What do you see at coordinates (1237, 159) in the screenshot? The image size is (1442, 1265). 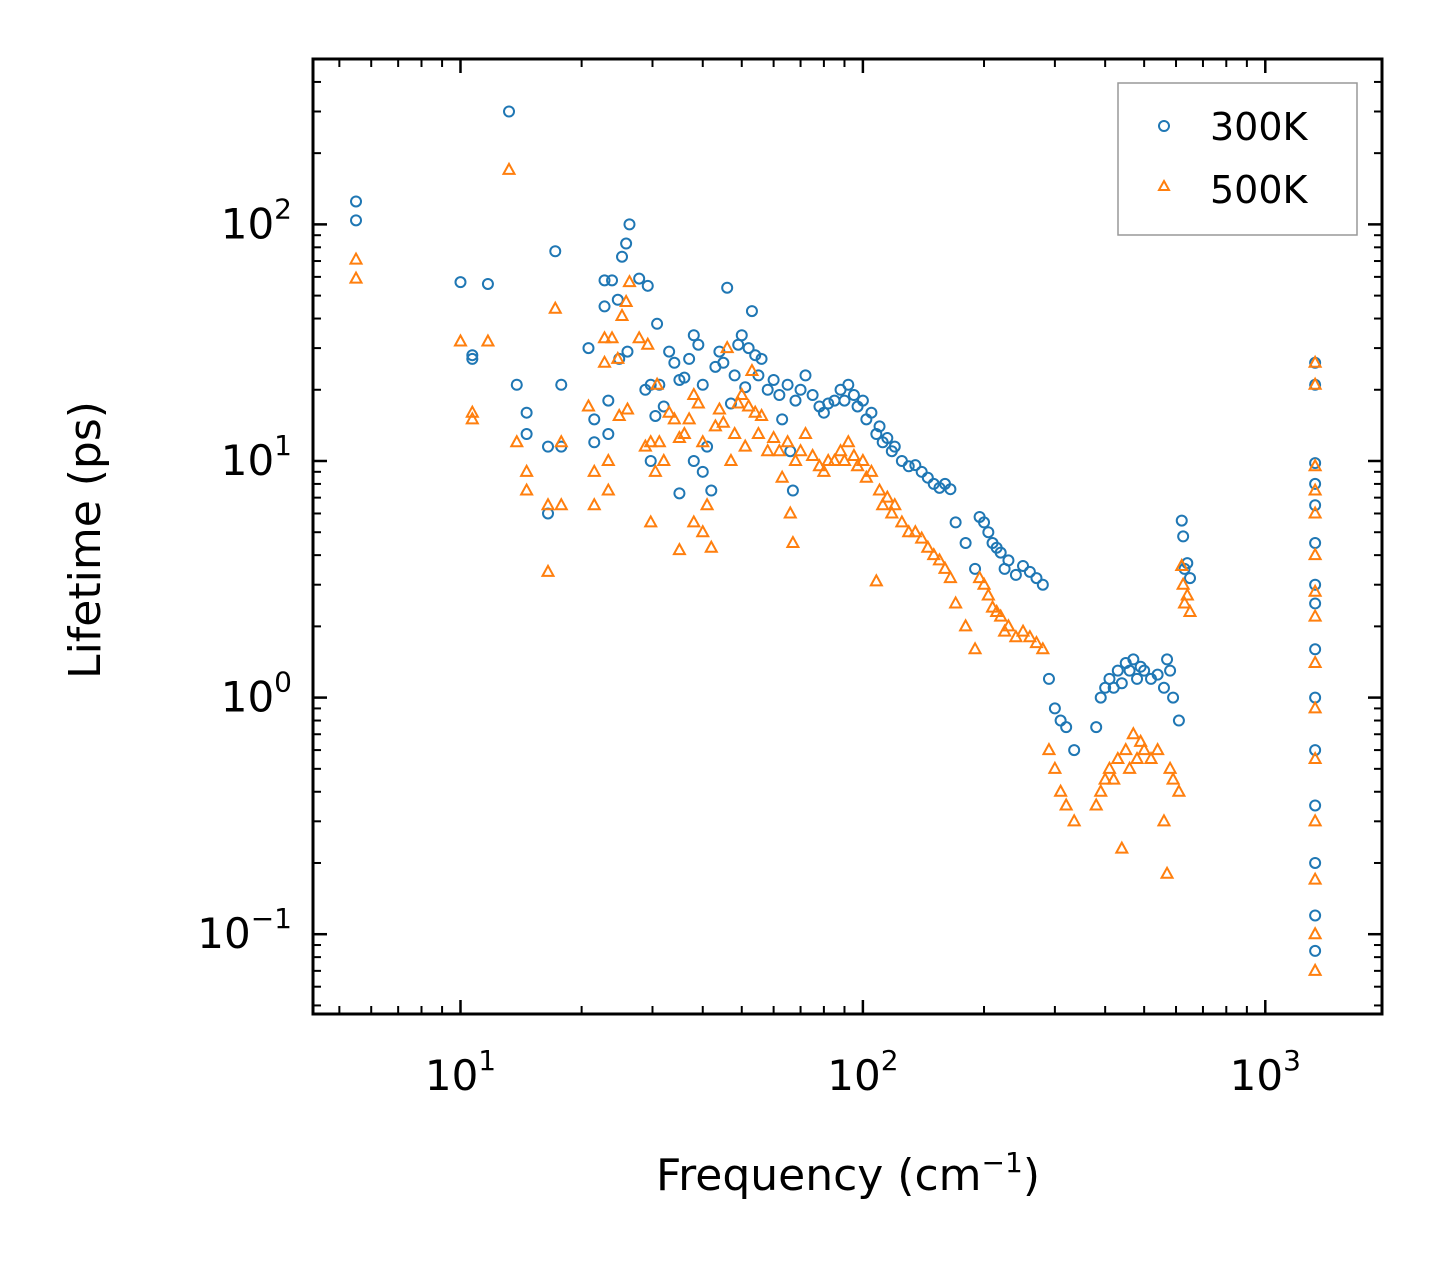 I see `legend: 300K 500K` at bounding box center [1237, 159].